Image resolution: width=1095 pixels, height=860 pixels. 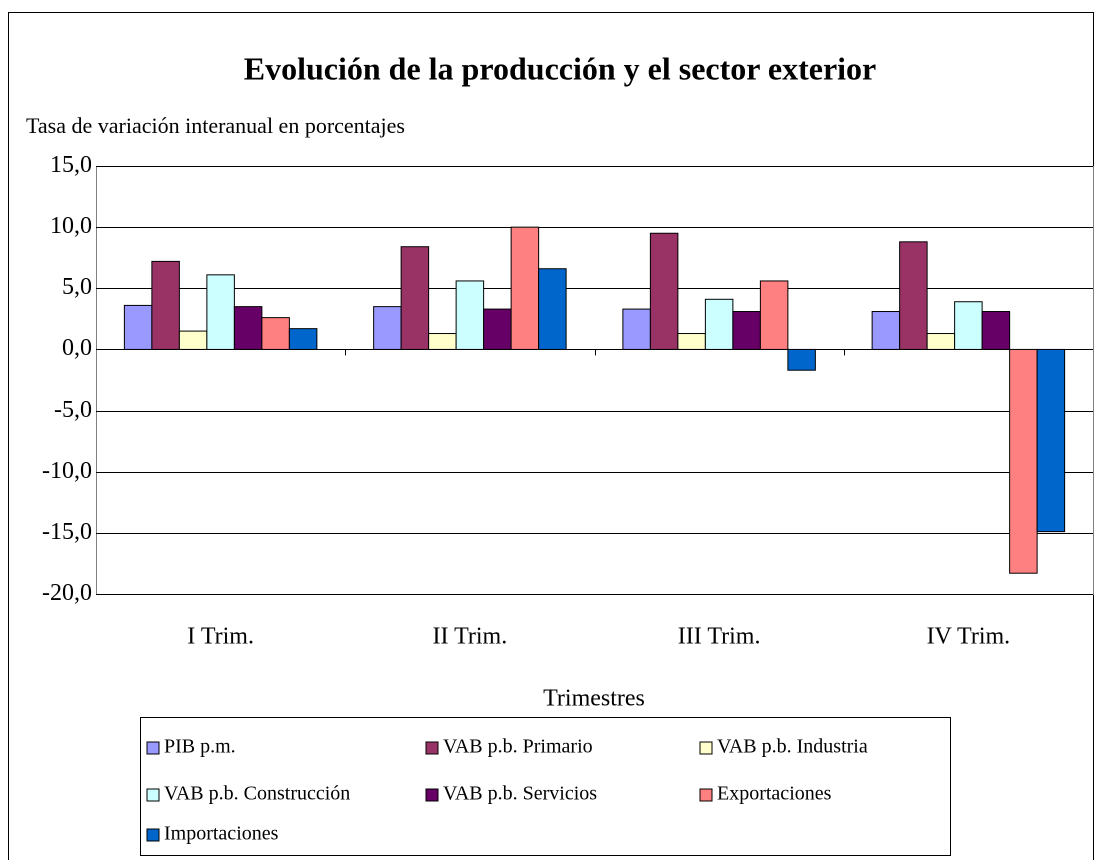 I want to click on legend-label: VAB p.b. Industria, so click(x=792, y=747).